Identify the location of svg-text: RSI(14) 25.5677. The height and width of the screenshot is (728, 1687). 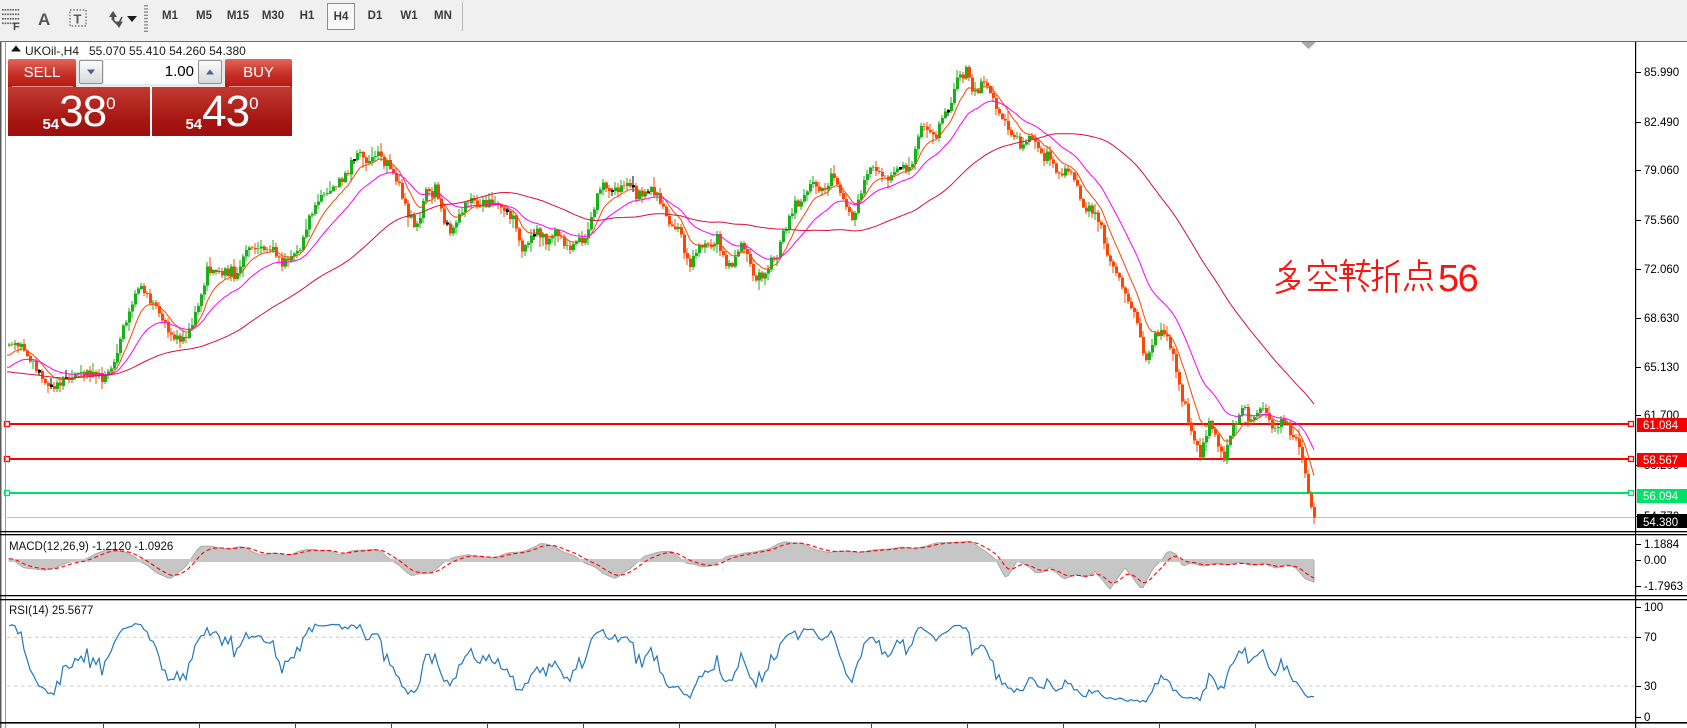
(51, 611).